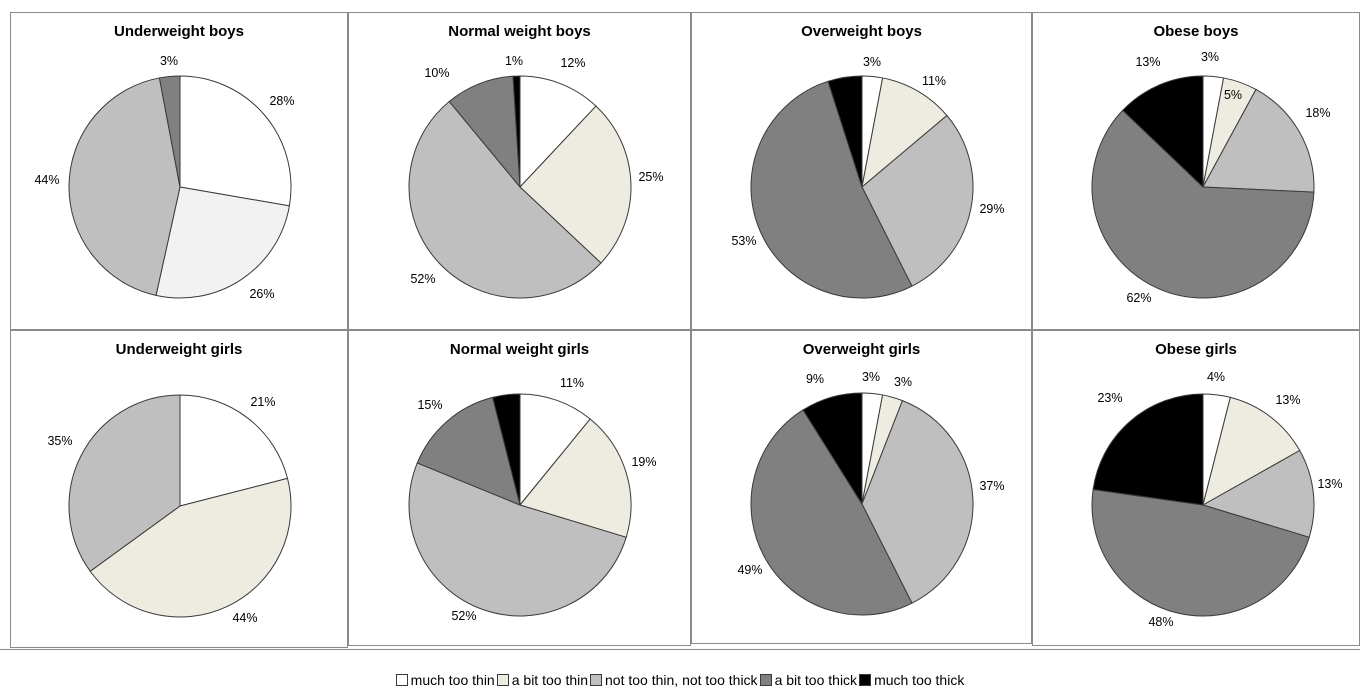  I want to click on panel-title: Overweight boys, so click(861, 31).